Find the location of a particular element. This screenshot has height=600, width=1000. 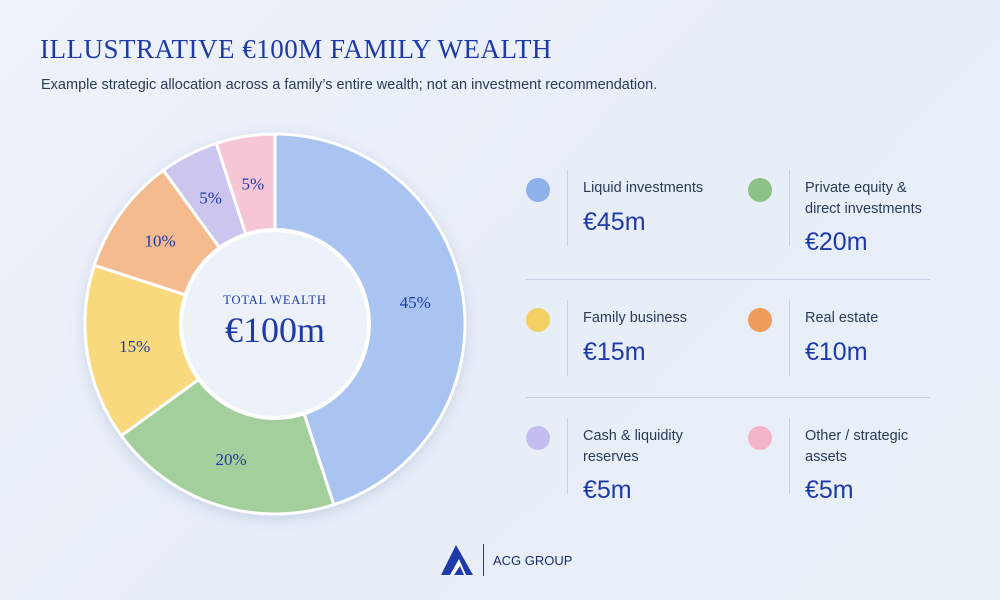

legend-item-cash-reserves: Cash & liquidity reserves €5m is located at coordinates (615, 456).